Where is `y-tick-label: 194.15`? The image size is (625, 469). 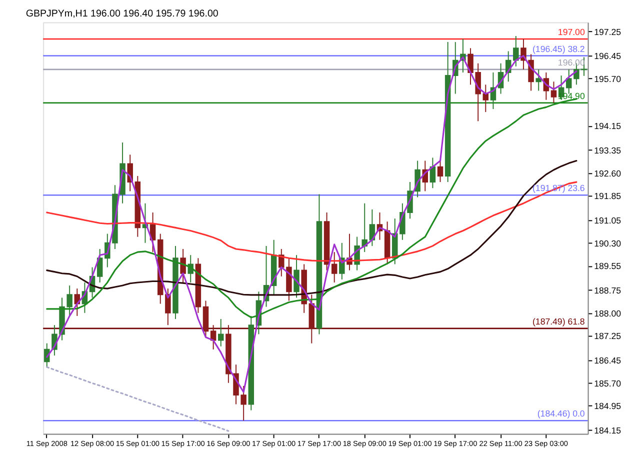
y-tick-label: 194.15 is located at coordinates (608, 126).